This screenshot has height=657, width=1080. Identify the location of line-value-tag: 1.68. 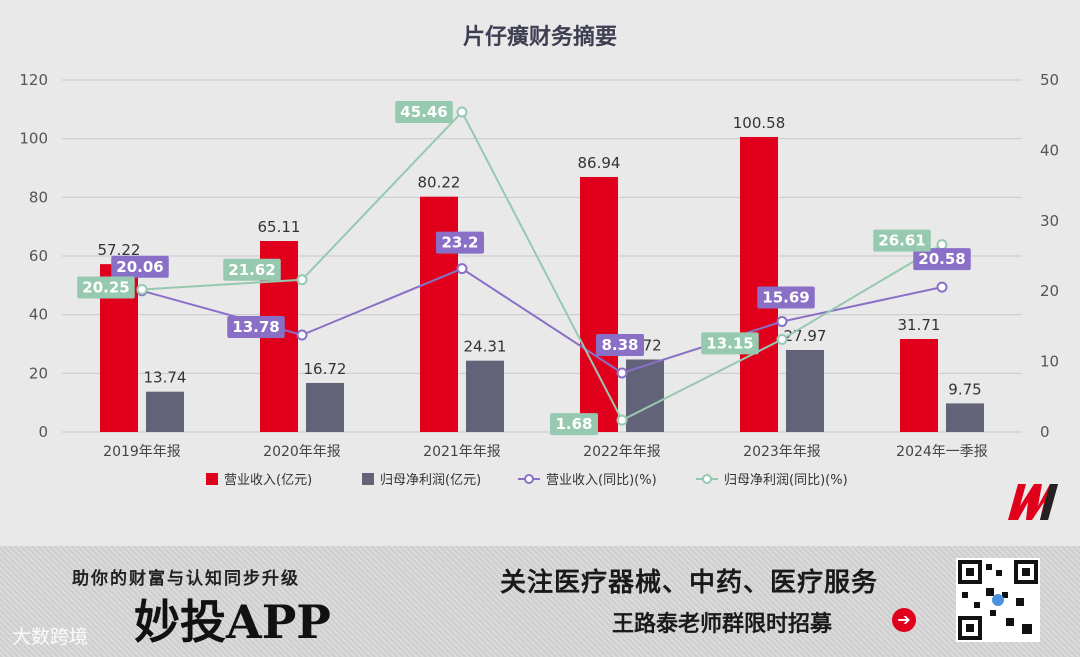
(573, 424).